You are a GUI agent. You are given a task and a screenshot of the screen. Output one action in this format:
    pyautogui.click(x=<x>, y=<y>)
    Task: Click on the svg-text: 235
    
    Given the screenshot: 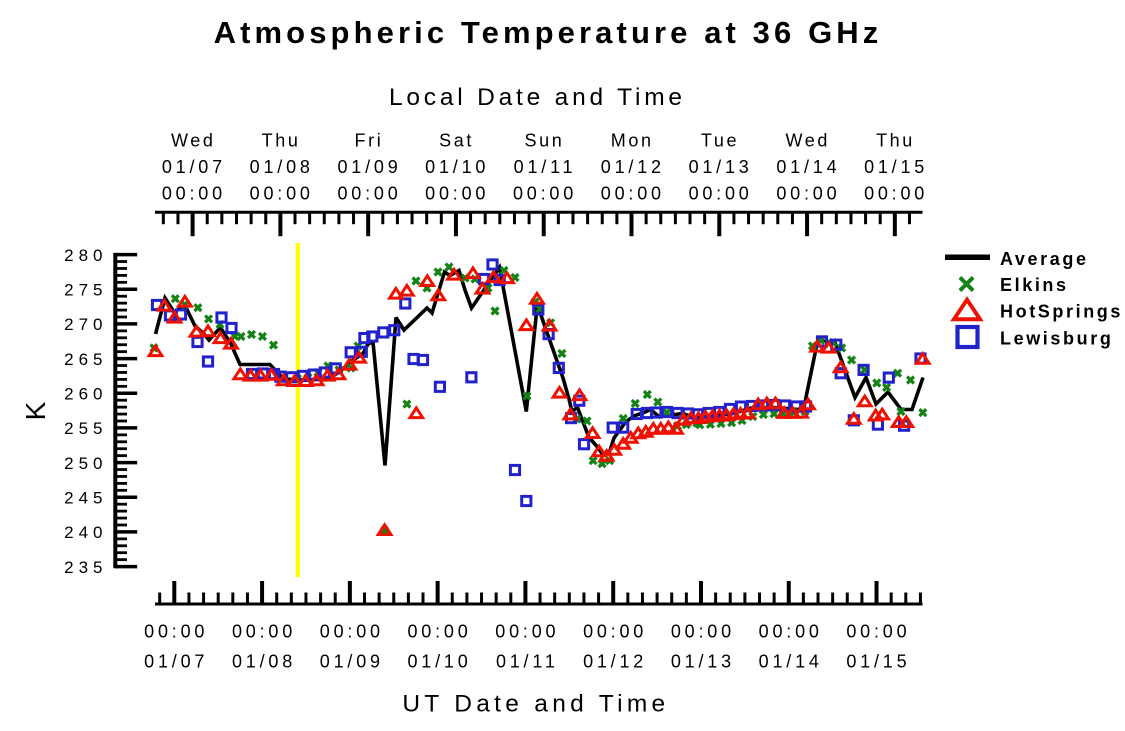 What is the action you would take?
    pyautogui.click(x=85, y=567)
    